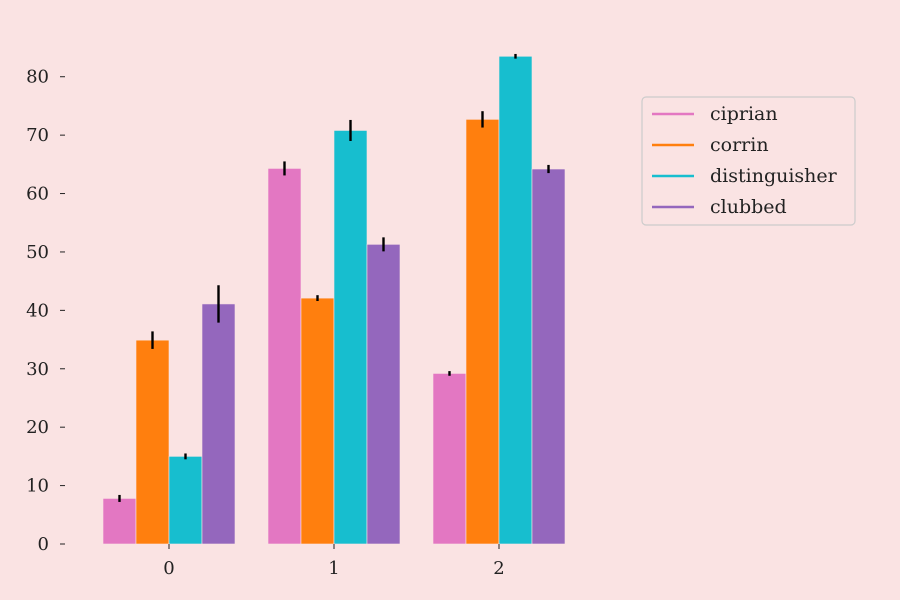 Image resolution: width=900 pixels, height=600 pixels. I want to click on y-tick-label: 20, so click(37, 427).